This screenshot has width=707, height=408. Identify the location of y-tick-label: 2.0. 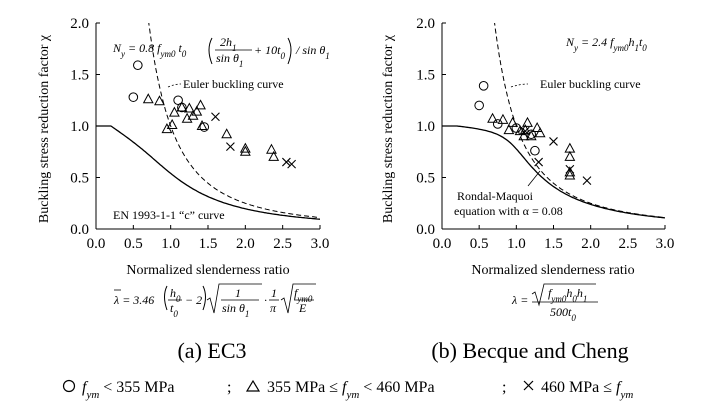
(425, 24).